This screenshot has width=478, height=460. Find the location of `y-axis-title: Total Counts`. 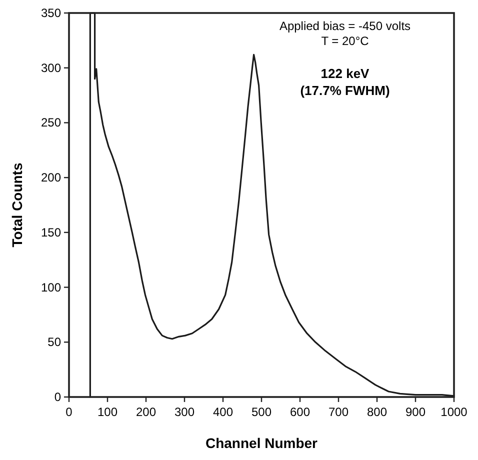

y-axis-title: Total Counts is located at coordinates (17, 205).